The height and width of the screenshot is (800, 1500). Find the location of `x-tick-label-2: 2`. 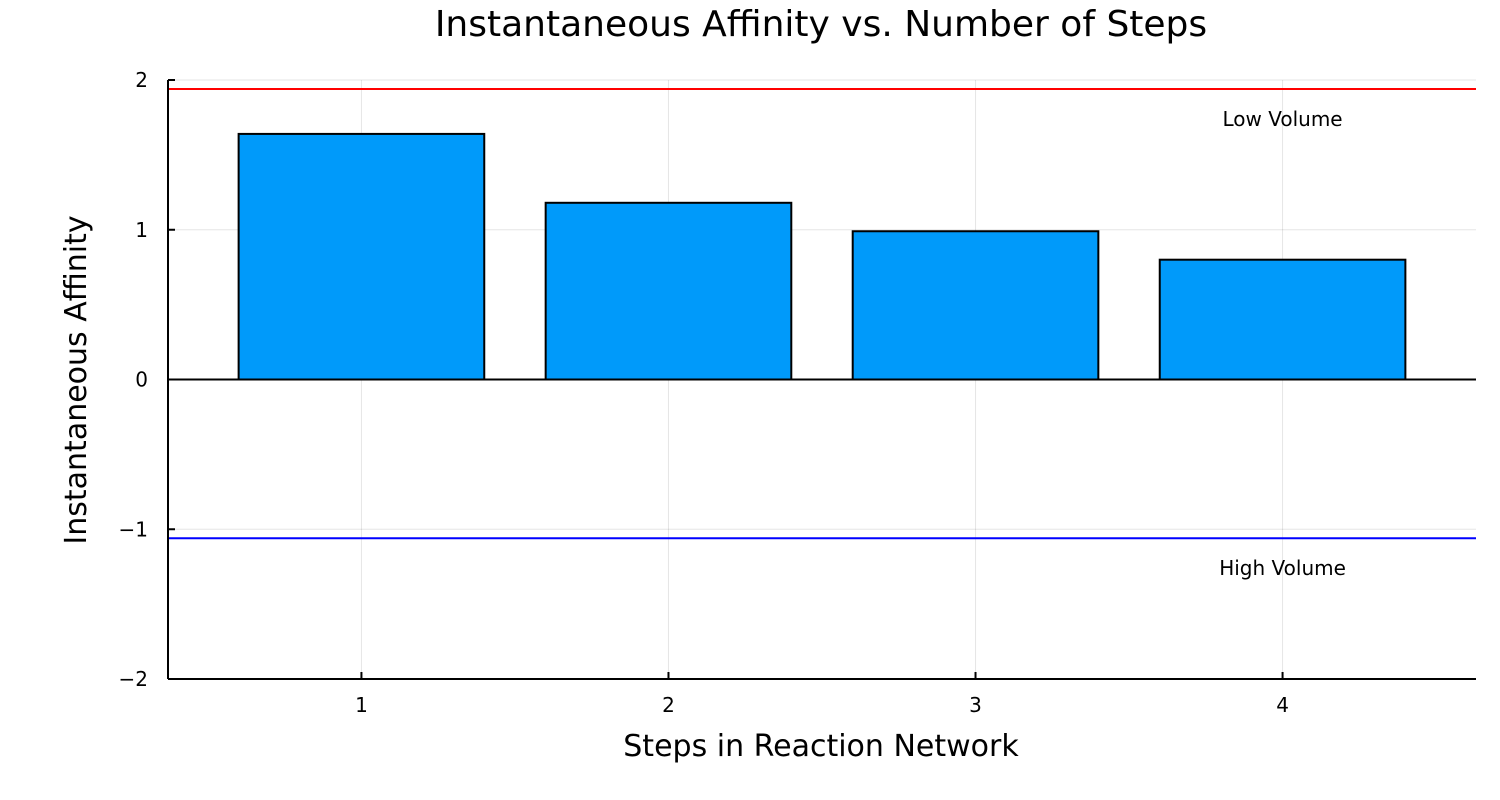

x-tick-label-2: 2 is located at coordinates (668, 705).